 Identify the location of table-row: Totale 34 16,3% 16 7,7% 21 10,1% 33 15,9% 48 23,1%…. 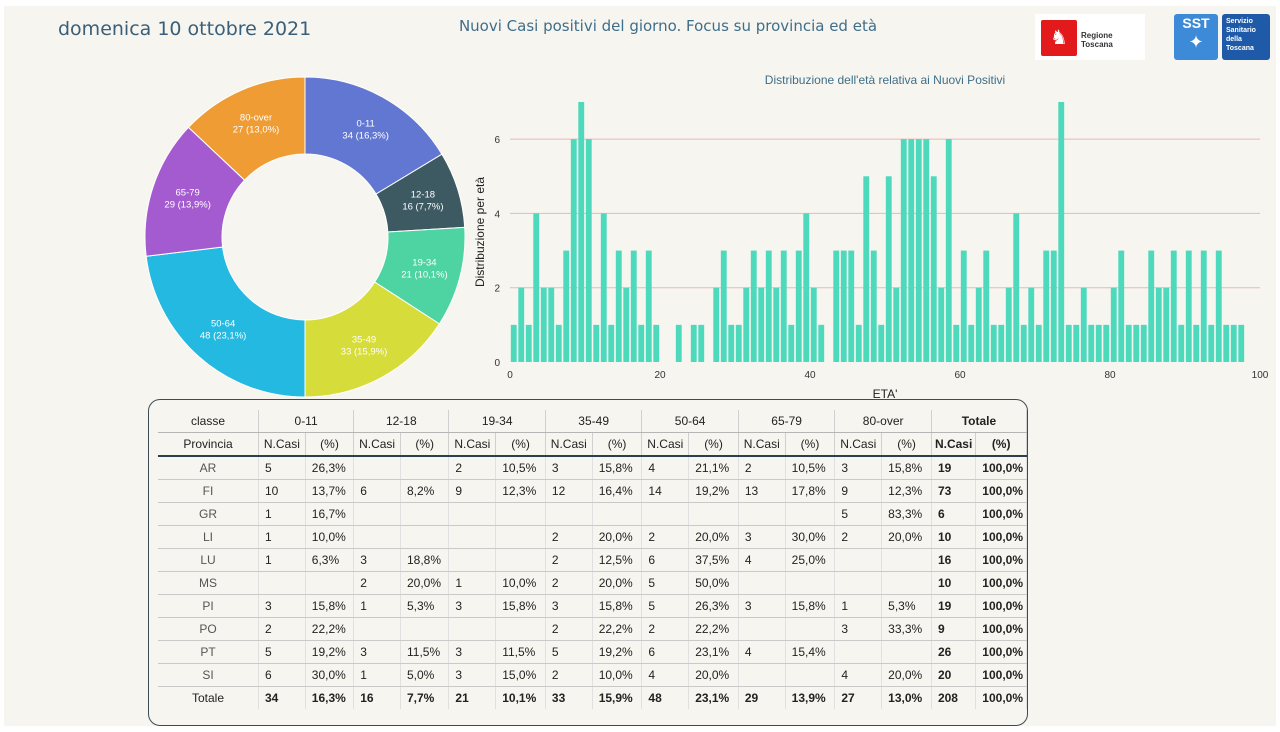
(592, 697).